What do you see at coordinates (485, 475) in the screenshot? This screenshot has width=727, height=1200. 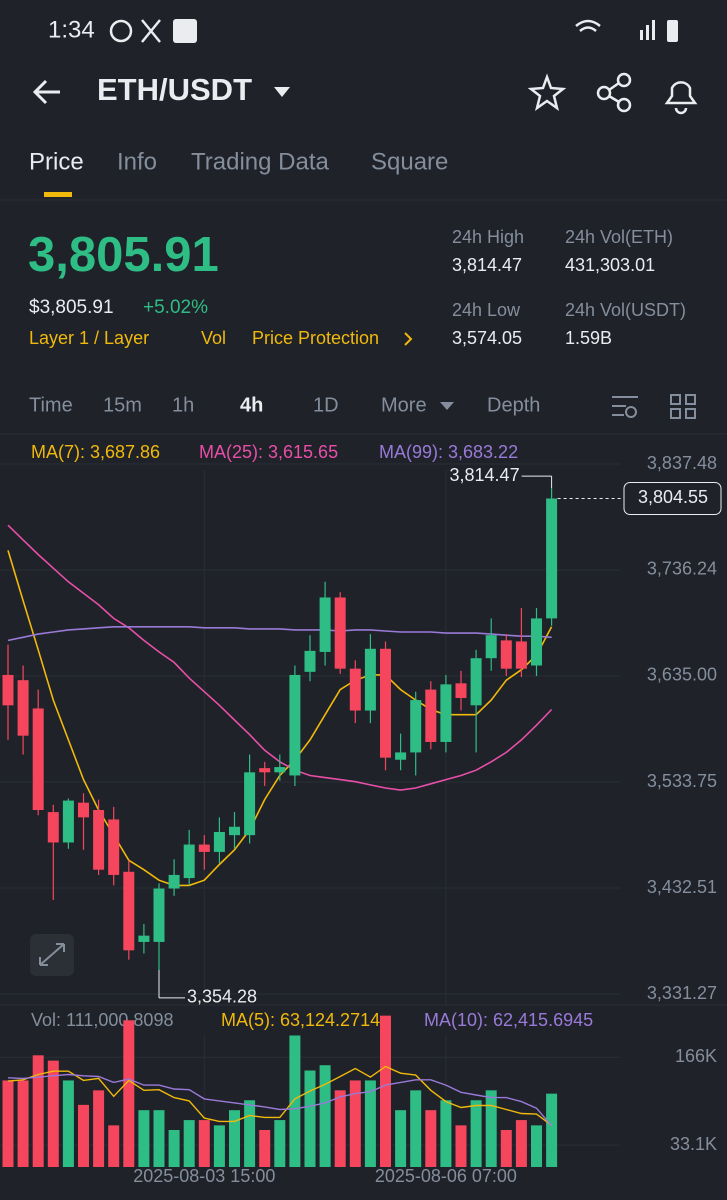 I see `annotation: 3,814.47` at bounding box center [485, 475].